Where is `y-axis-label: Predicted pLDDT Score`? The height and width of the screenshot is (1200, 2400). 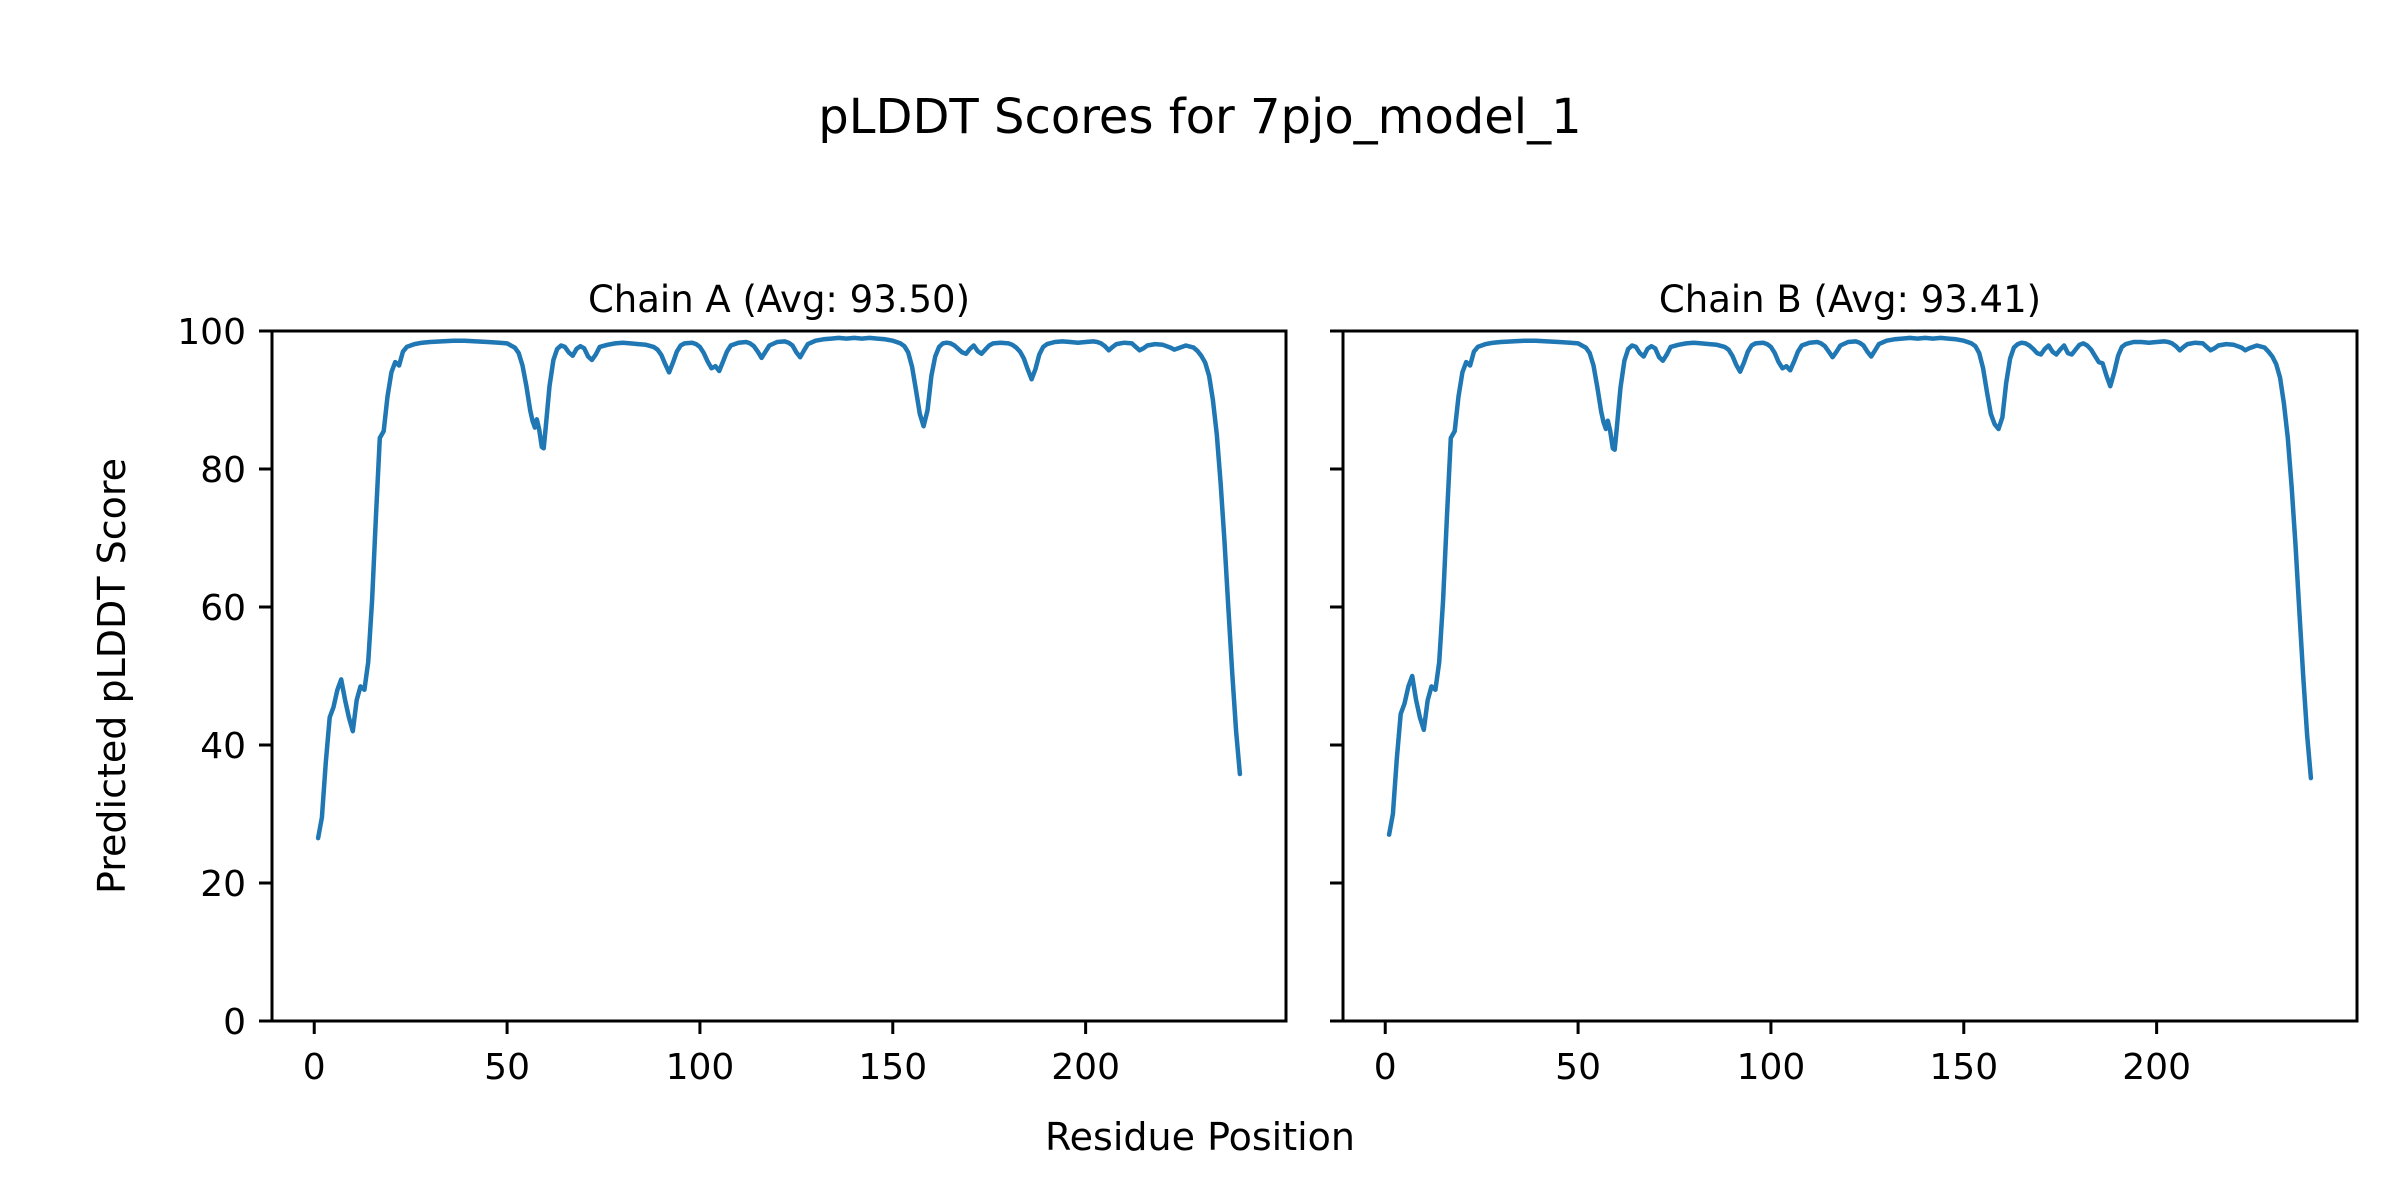
y-axis-label: Predicted pLDDT Score is located at coordinates (112, 676).